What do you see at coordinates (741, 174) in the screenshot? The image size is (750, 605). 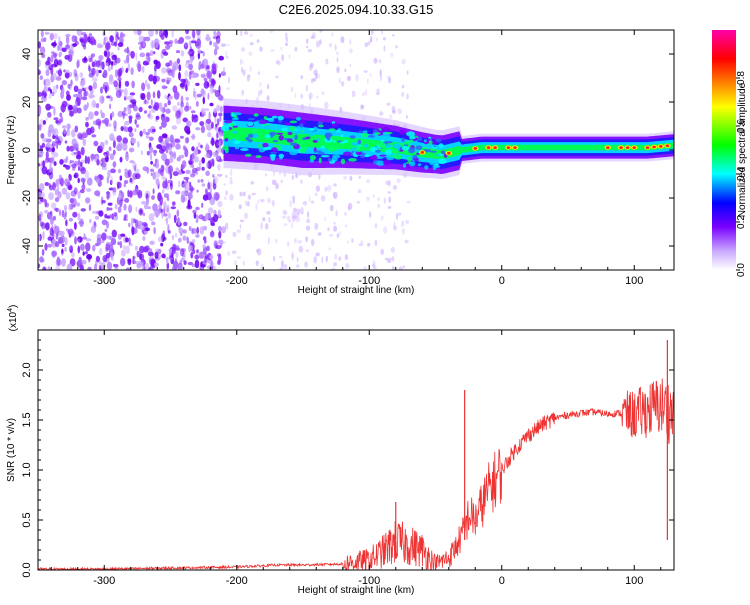 I see `colorbar-ticks: 0.0 0.2 0.4 0.6 0.8` at bounding box center [741, 174].